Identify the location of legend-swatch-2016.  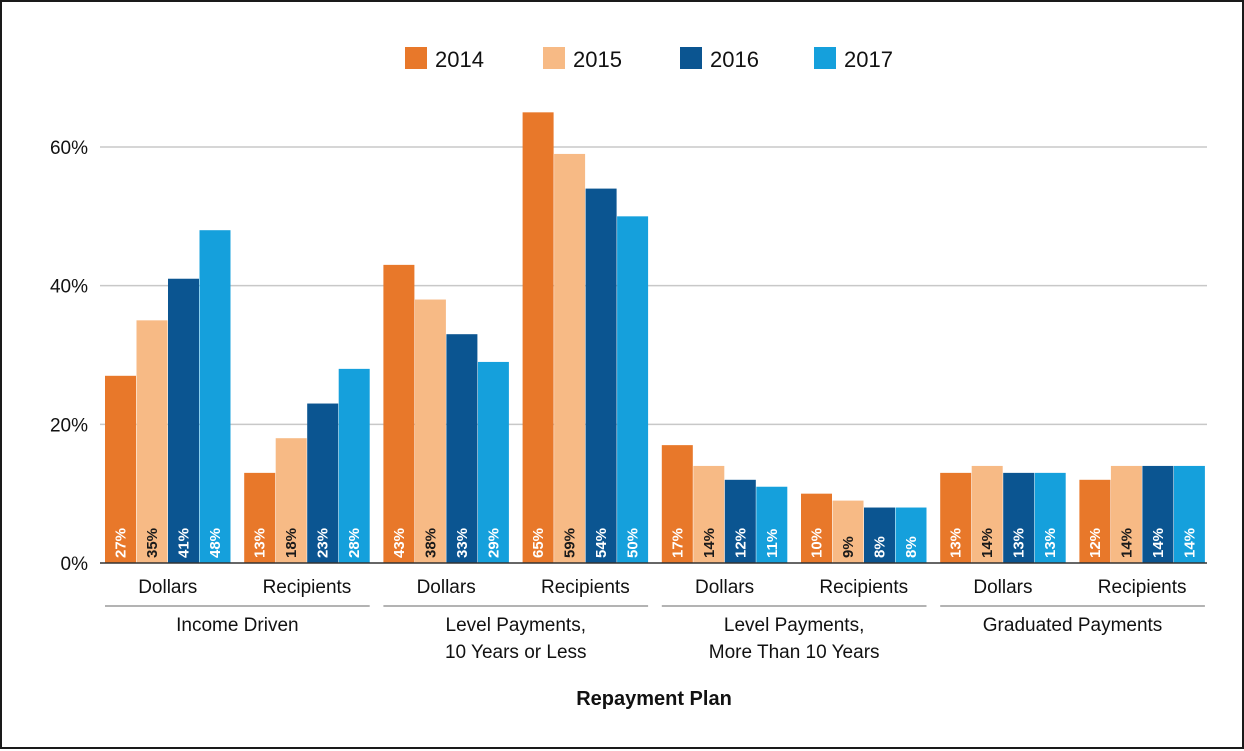
(691, 58).